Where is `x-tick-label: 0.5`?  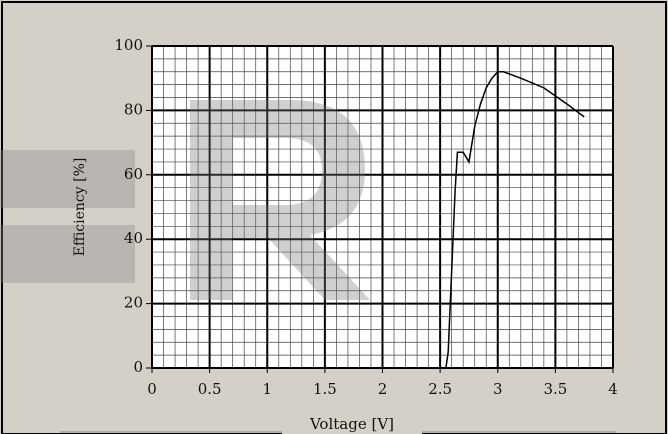
x-tick-label: 0.5 is located at coordinates (210, 389).